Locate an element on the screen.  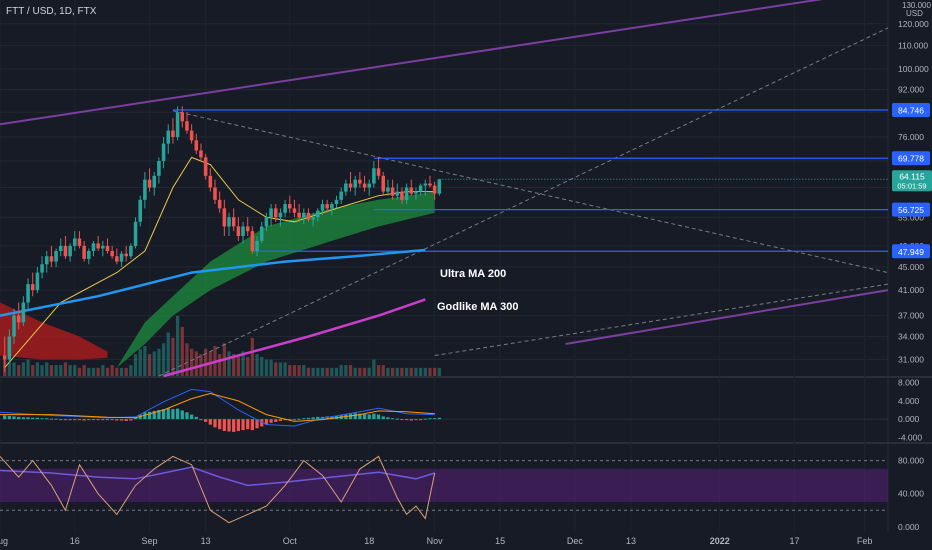
price-unit-label: USD is located at coordinates (914, 13).